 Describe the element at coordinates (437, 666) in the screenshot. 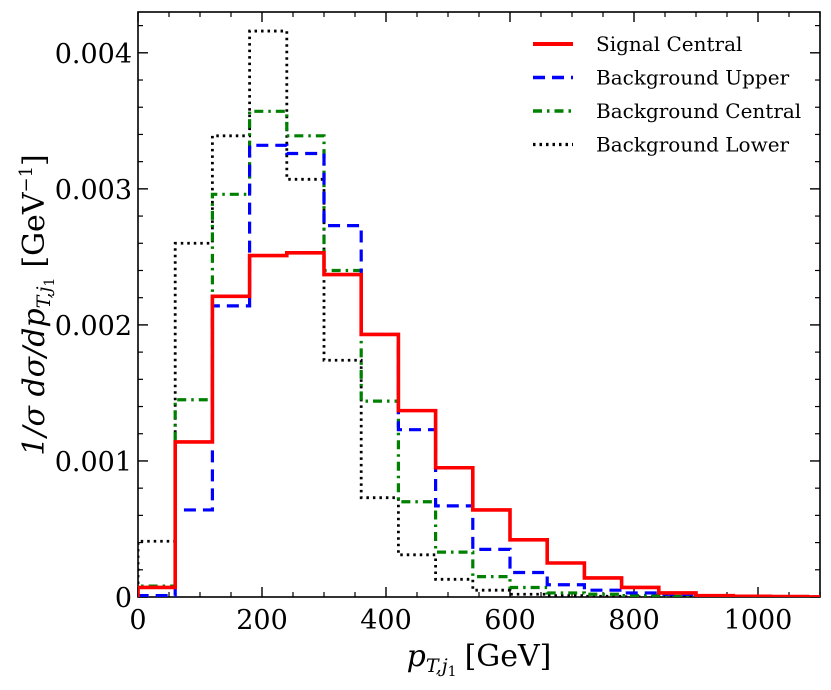

I see `x-axis-title-sub: T,j` at that location.